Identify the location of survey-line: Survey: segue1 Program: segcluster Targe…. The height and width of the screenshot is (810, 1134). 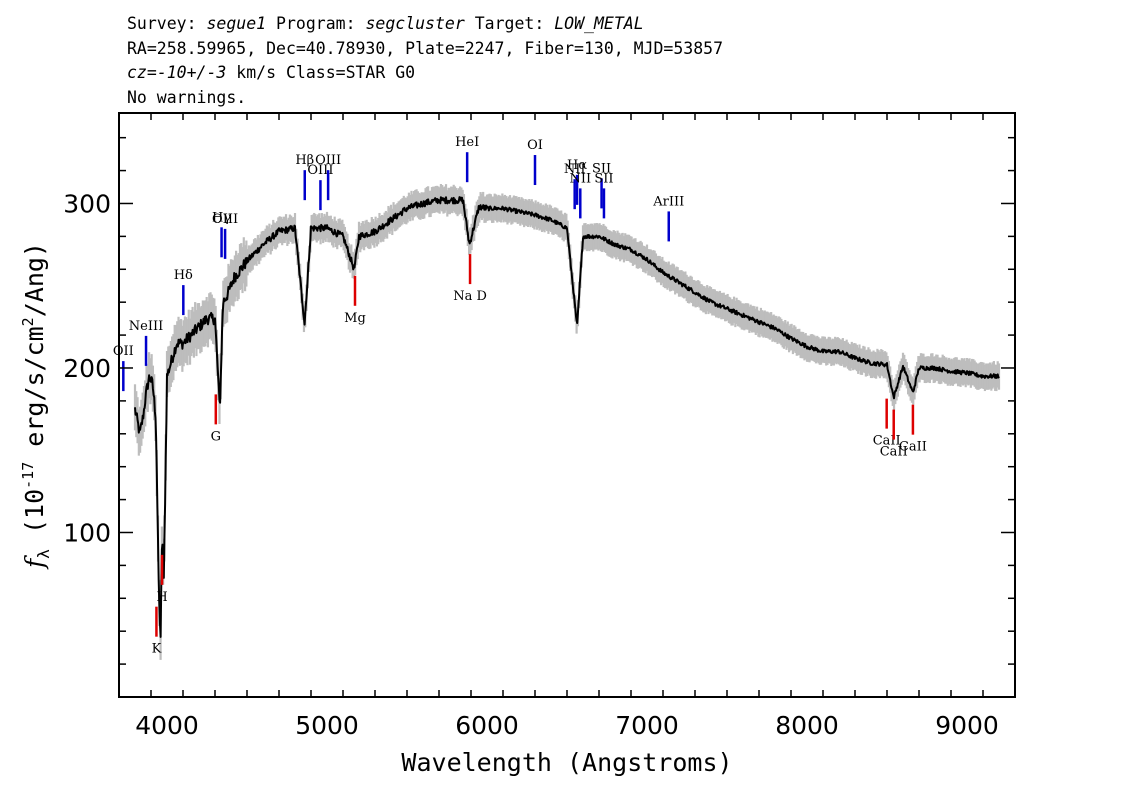
(385, 23).